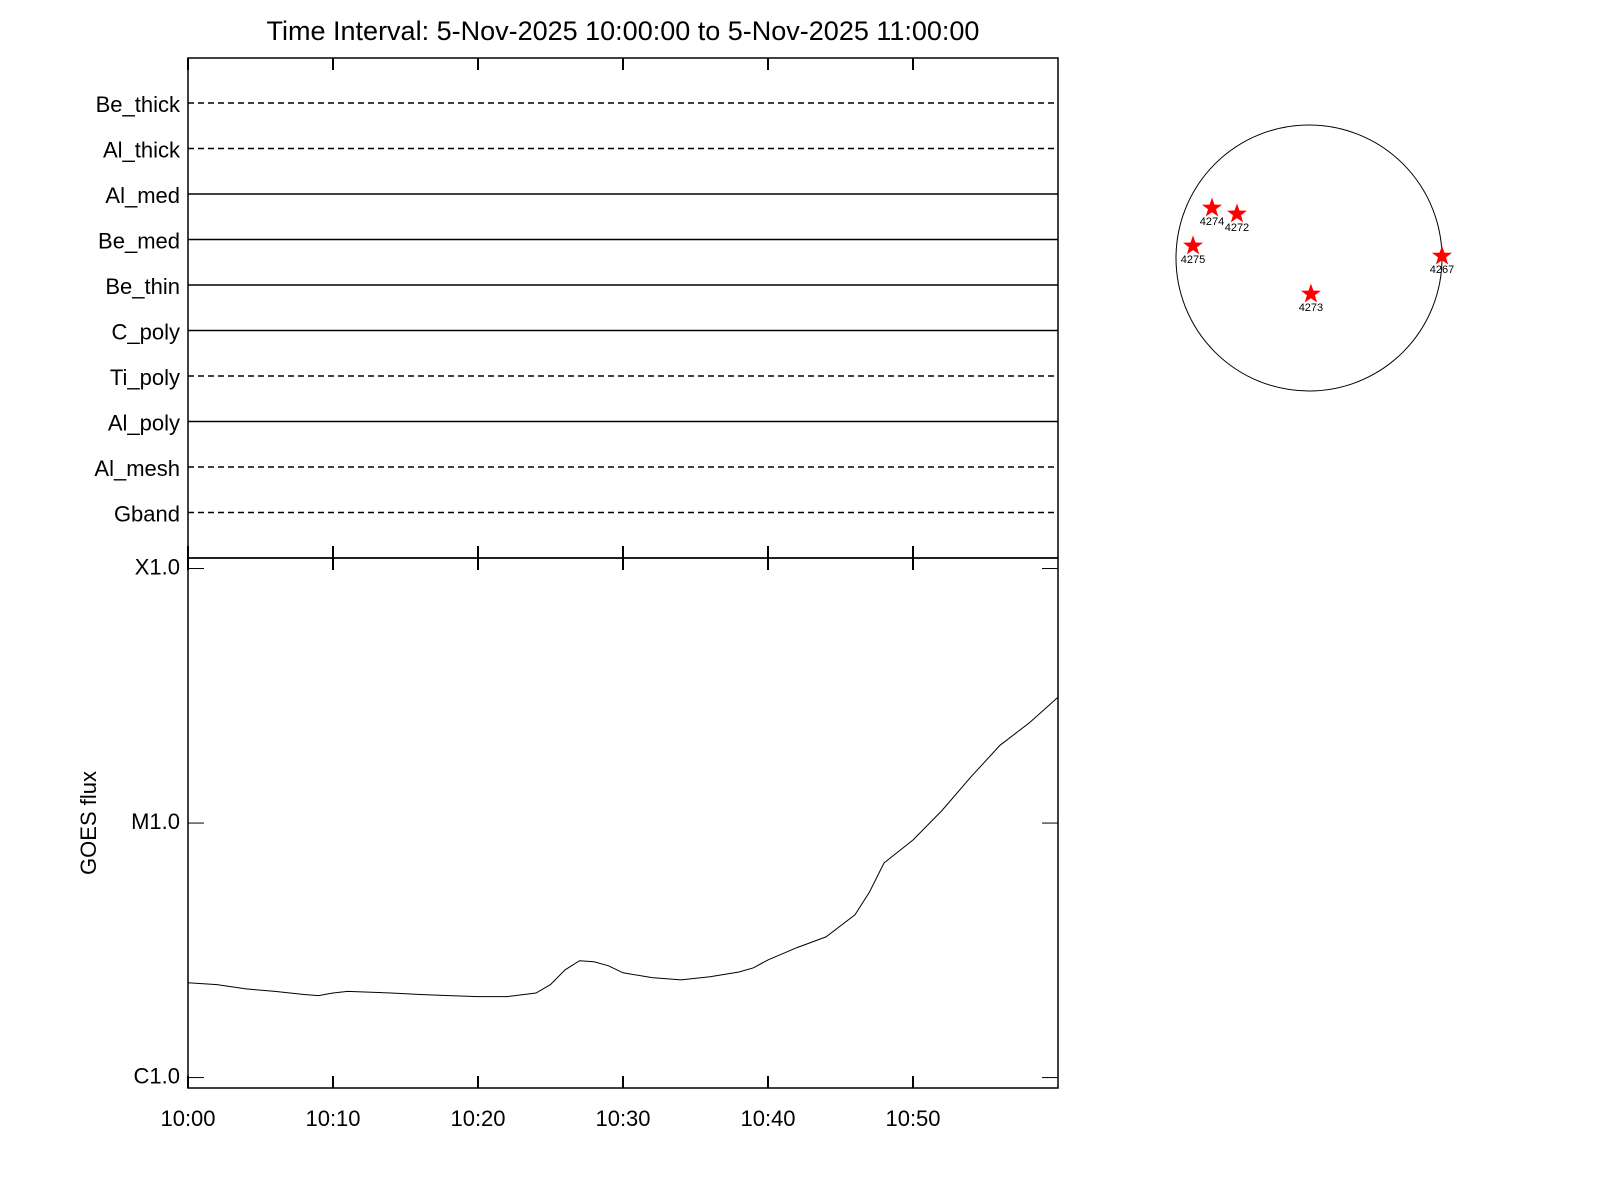  I want to click on row-label: Be_thin, so click(142, 286).